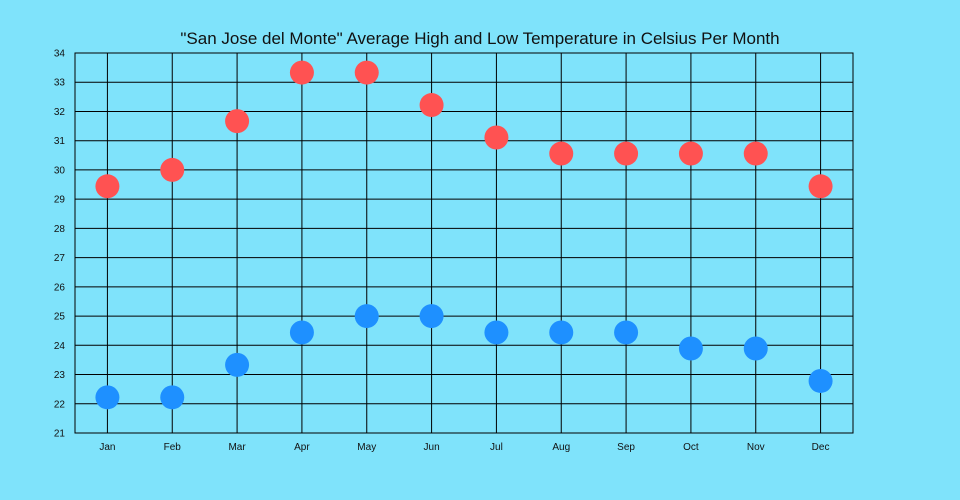 This screenshot has width=960, height=500. What do you see at coordinates (60, 200) in the screenshot?
I see `y-tick-label: 29` at bounding box center [60, 200].